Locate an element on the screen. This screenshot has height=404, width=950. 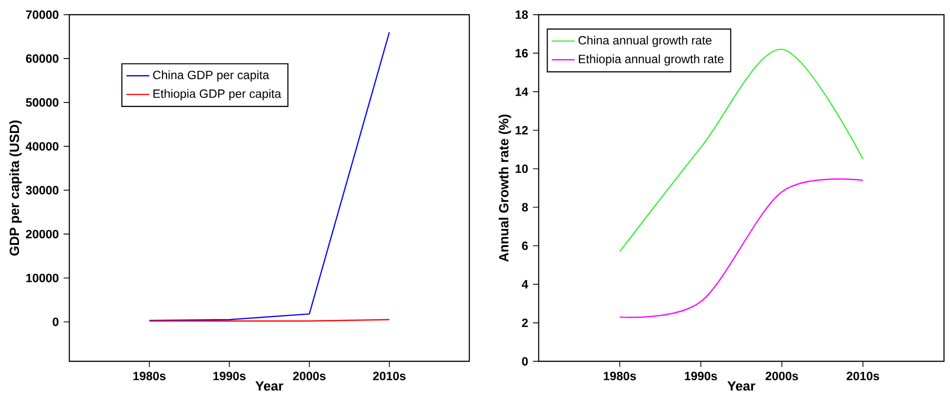
y-tick-label: 30000 is located at coordinates (42, 190).